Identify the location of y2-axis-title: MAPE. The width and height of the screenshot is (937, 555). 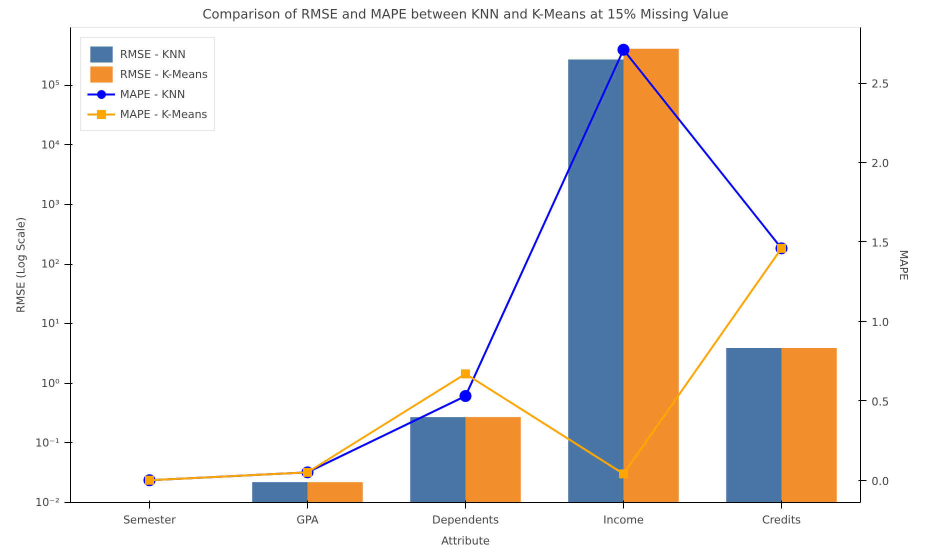
(903, 265).